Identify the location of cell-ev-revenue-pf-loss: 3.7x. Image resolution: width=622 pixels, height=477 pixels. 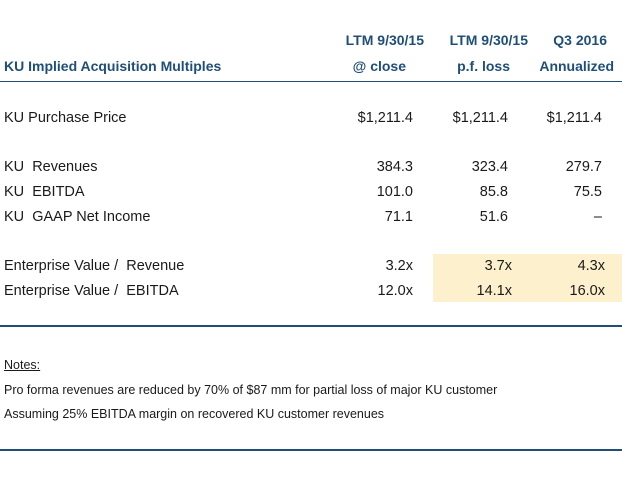
(498, 266).